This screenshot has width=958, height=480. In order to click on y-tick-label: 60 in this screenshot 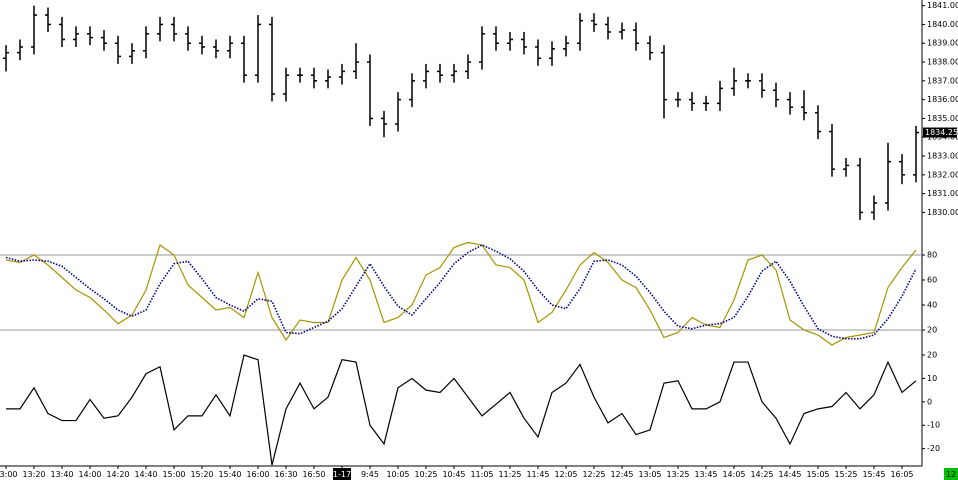, I will do `click(932, 280)`.